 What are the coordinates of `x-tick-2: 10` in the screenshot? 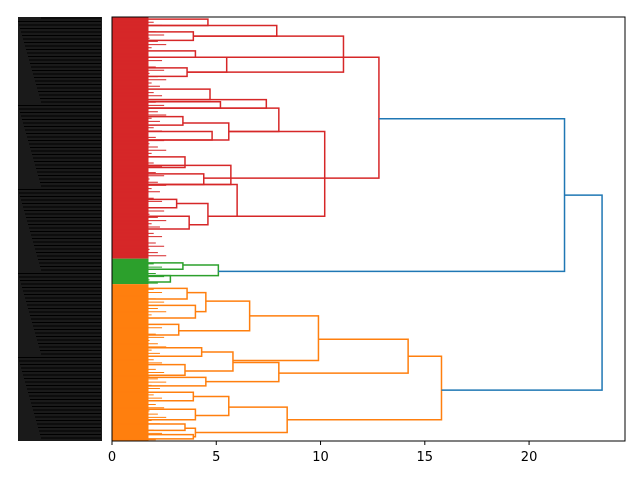 It's located at (320, 453).